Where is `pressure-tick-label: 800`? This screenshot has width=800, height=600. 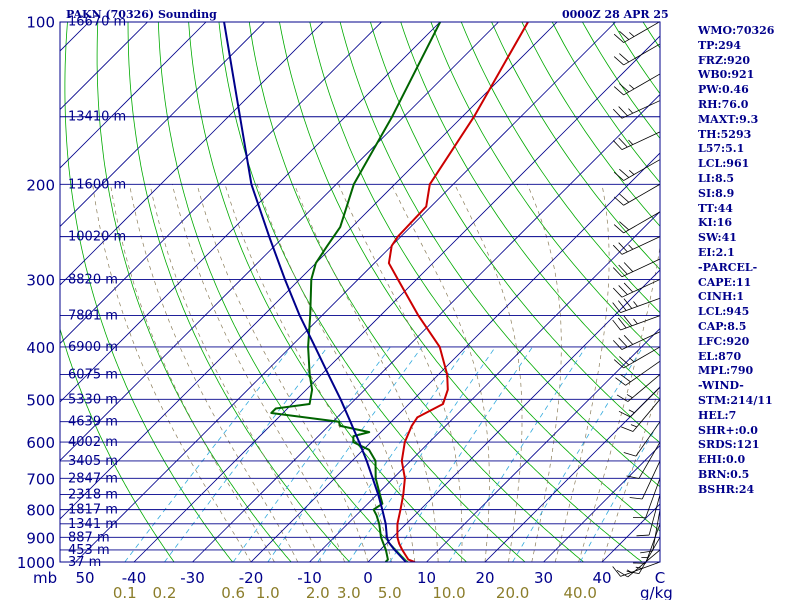 pressure-tick-label: 800 is located at coordinates (40, 511).